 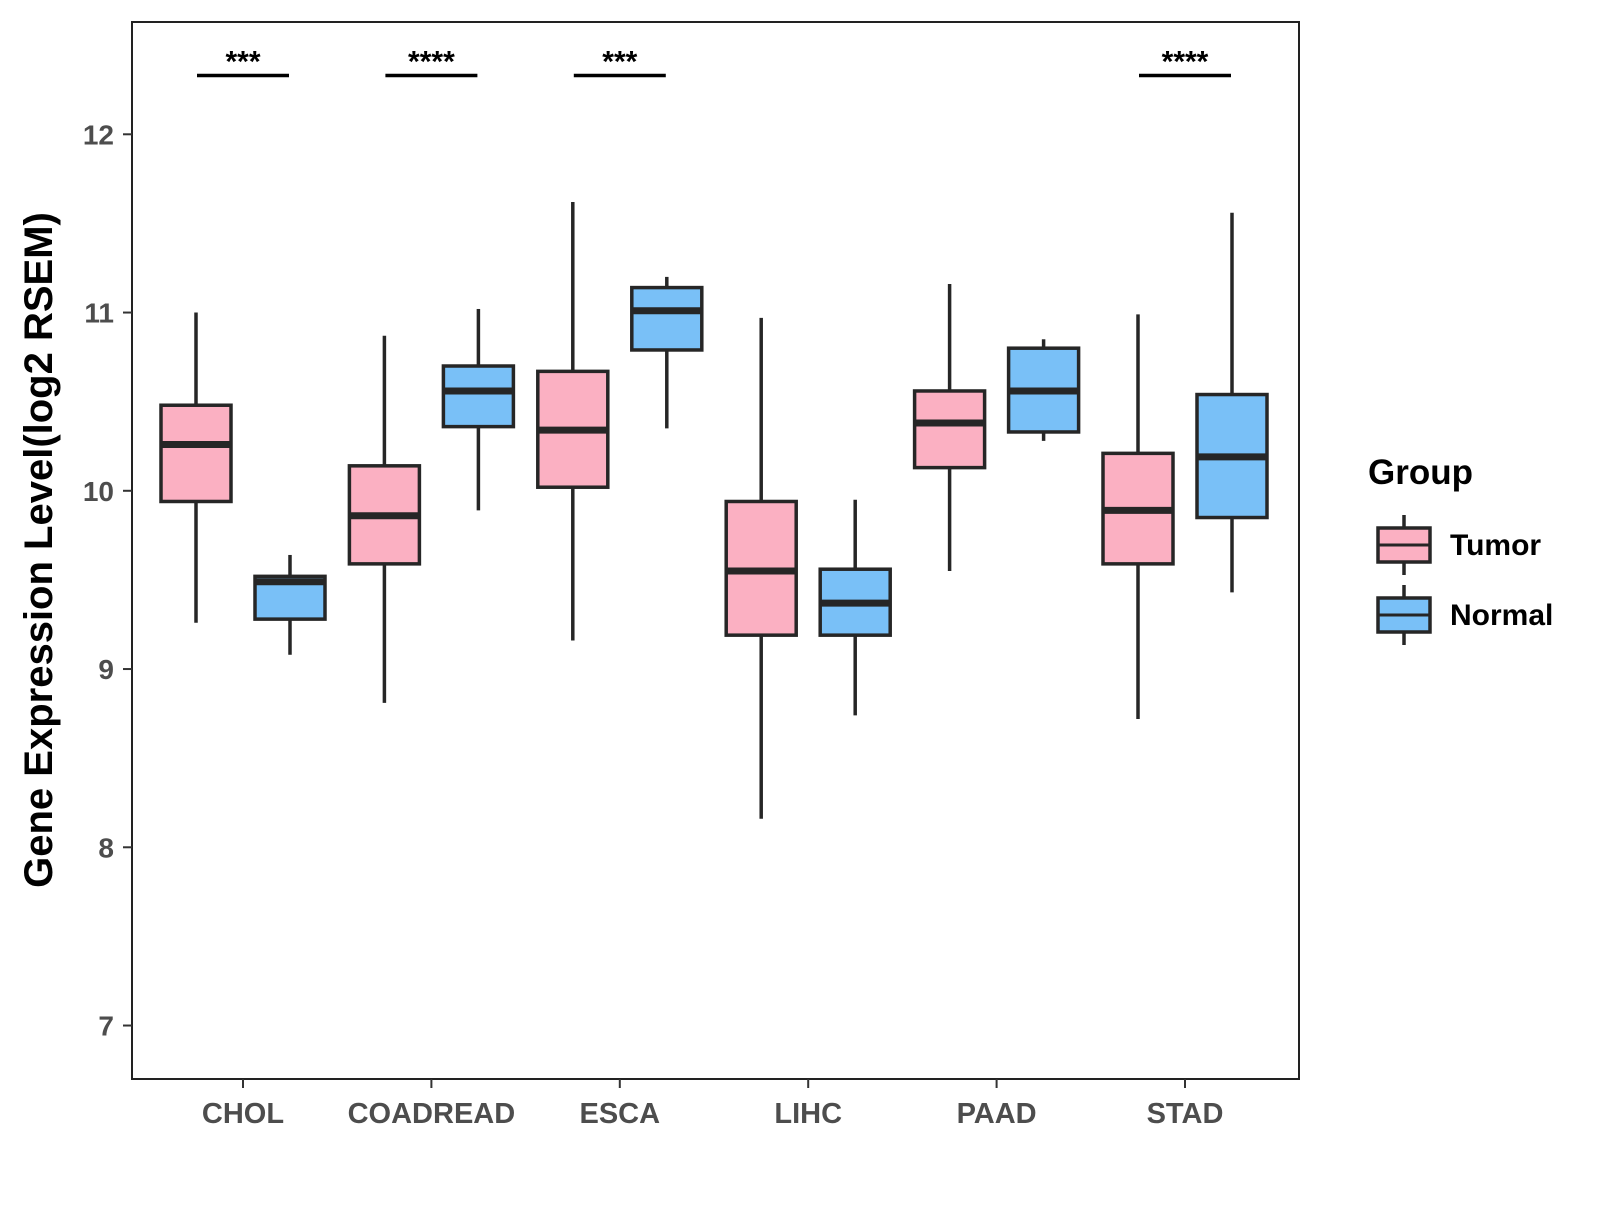 What do you see at coordinates (107, 580) in the screenshot?
I see `y-axis: 7 8 9 10 11 12` at bounding box center [107, 580].